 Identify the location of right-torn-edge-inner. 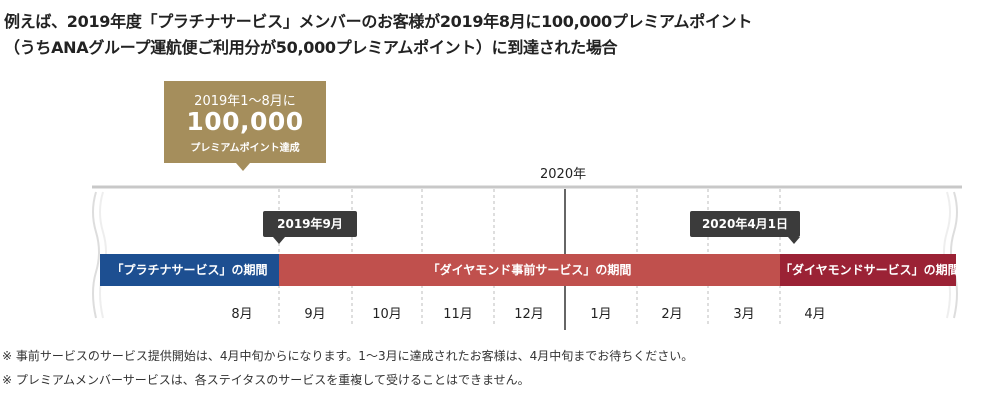
(947, 255).